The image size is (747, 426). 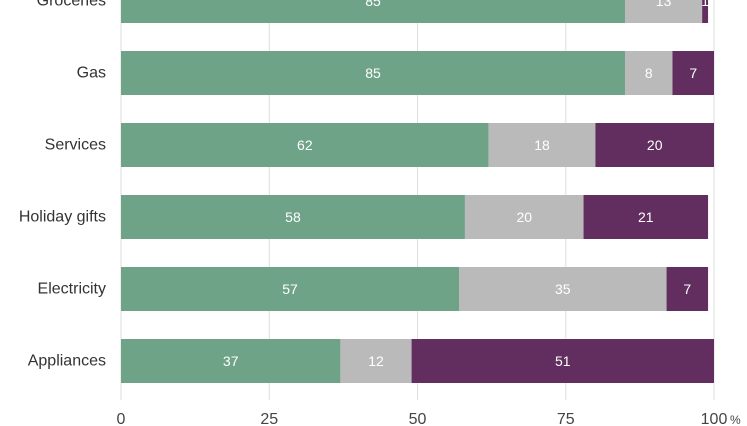 What do you see at coordinates (71, 5) in the screenshot?
I see `category-label: Groceries` at bounding box center [71, 5].